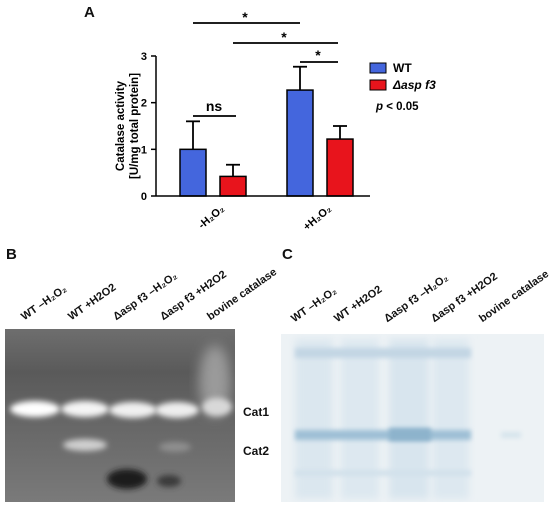 The width and height of the screenshot is (550, 508). What do you see at coordinates (144, 197) in the screenshot?
I see `y-tick-label: 0` at bounding box center [144, 197].